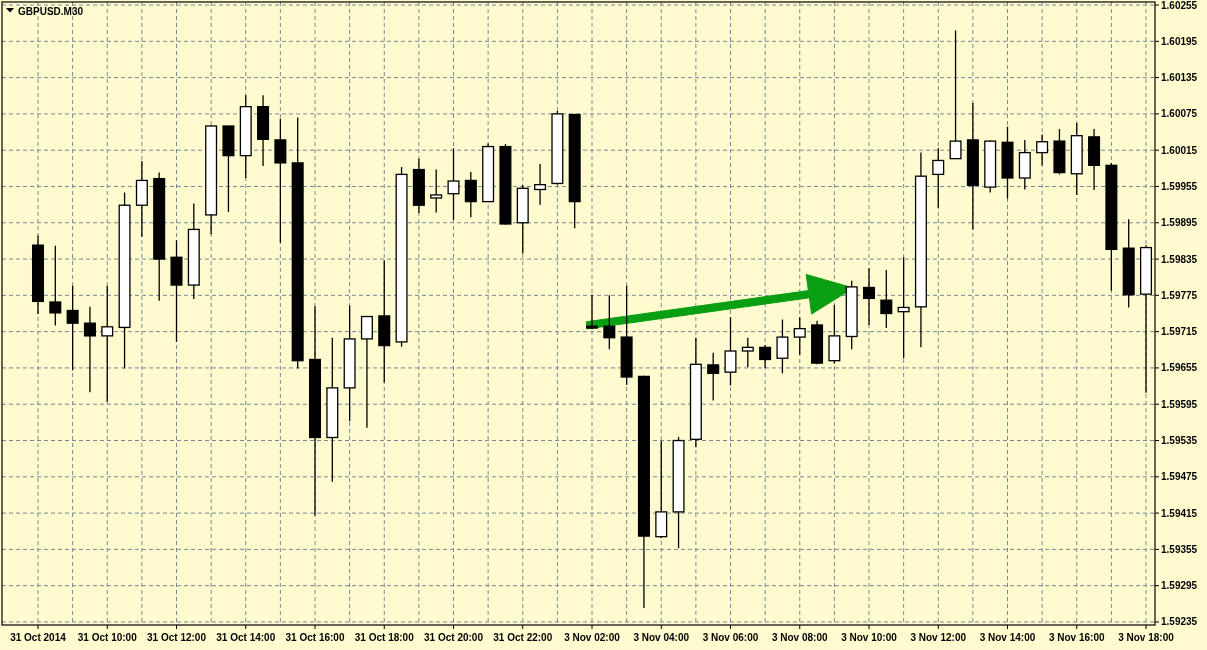 This screenshot has width=1207, height=650. Describe the element at coordinates (799, 637) in the screenshot. I see `x-tick-label: 3 Nov 08:00` at that location.